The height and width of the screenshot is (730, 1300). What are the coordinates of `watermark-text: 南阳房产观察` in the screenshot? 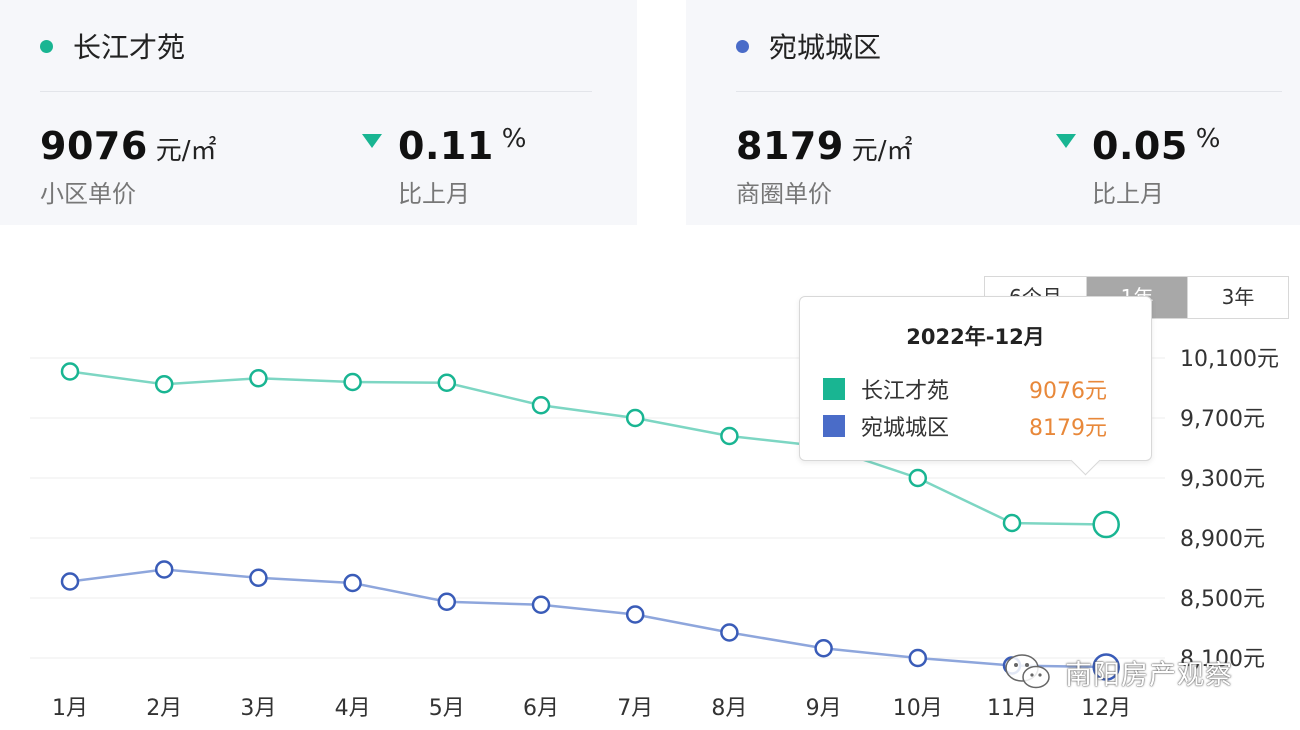 It's located at (1149, 675).